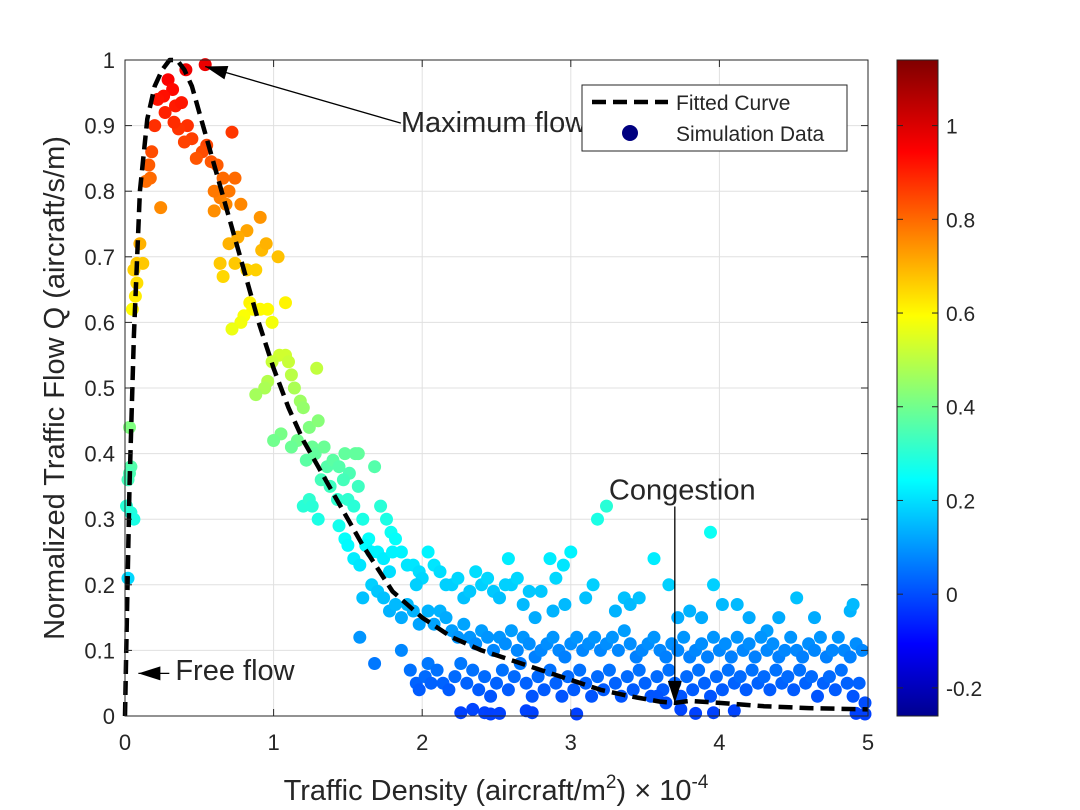  I want to click on y-tick-label: 0.9, so click(99, 126).